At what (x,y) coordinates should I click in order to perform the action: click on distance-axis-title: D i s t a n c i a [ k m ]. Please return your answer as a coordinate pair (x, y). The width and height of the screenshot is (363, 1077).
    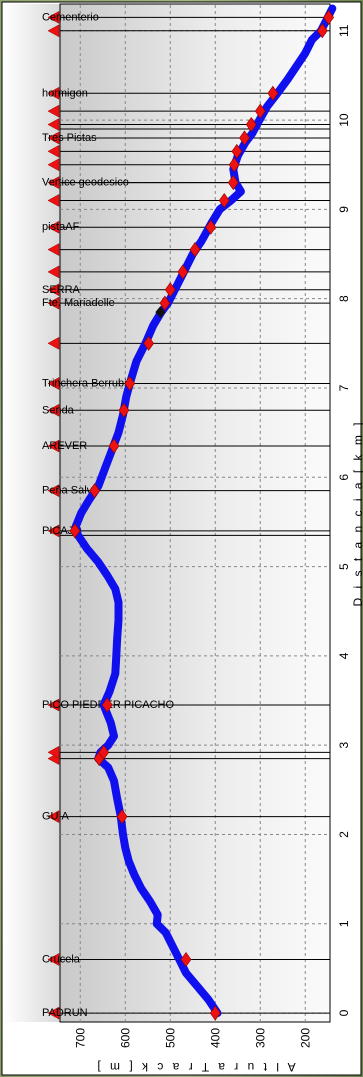
    Looking at the image, I should click on (357, 512).